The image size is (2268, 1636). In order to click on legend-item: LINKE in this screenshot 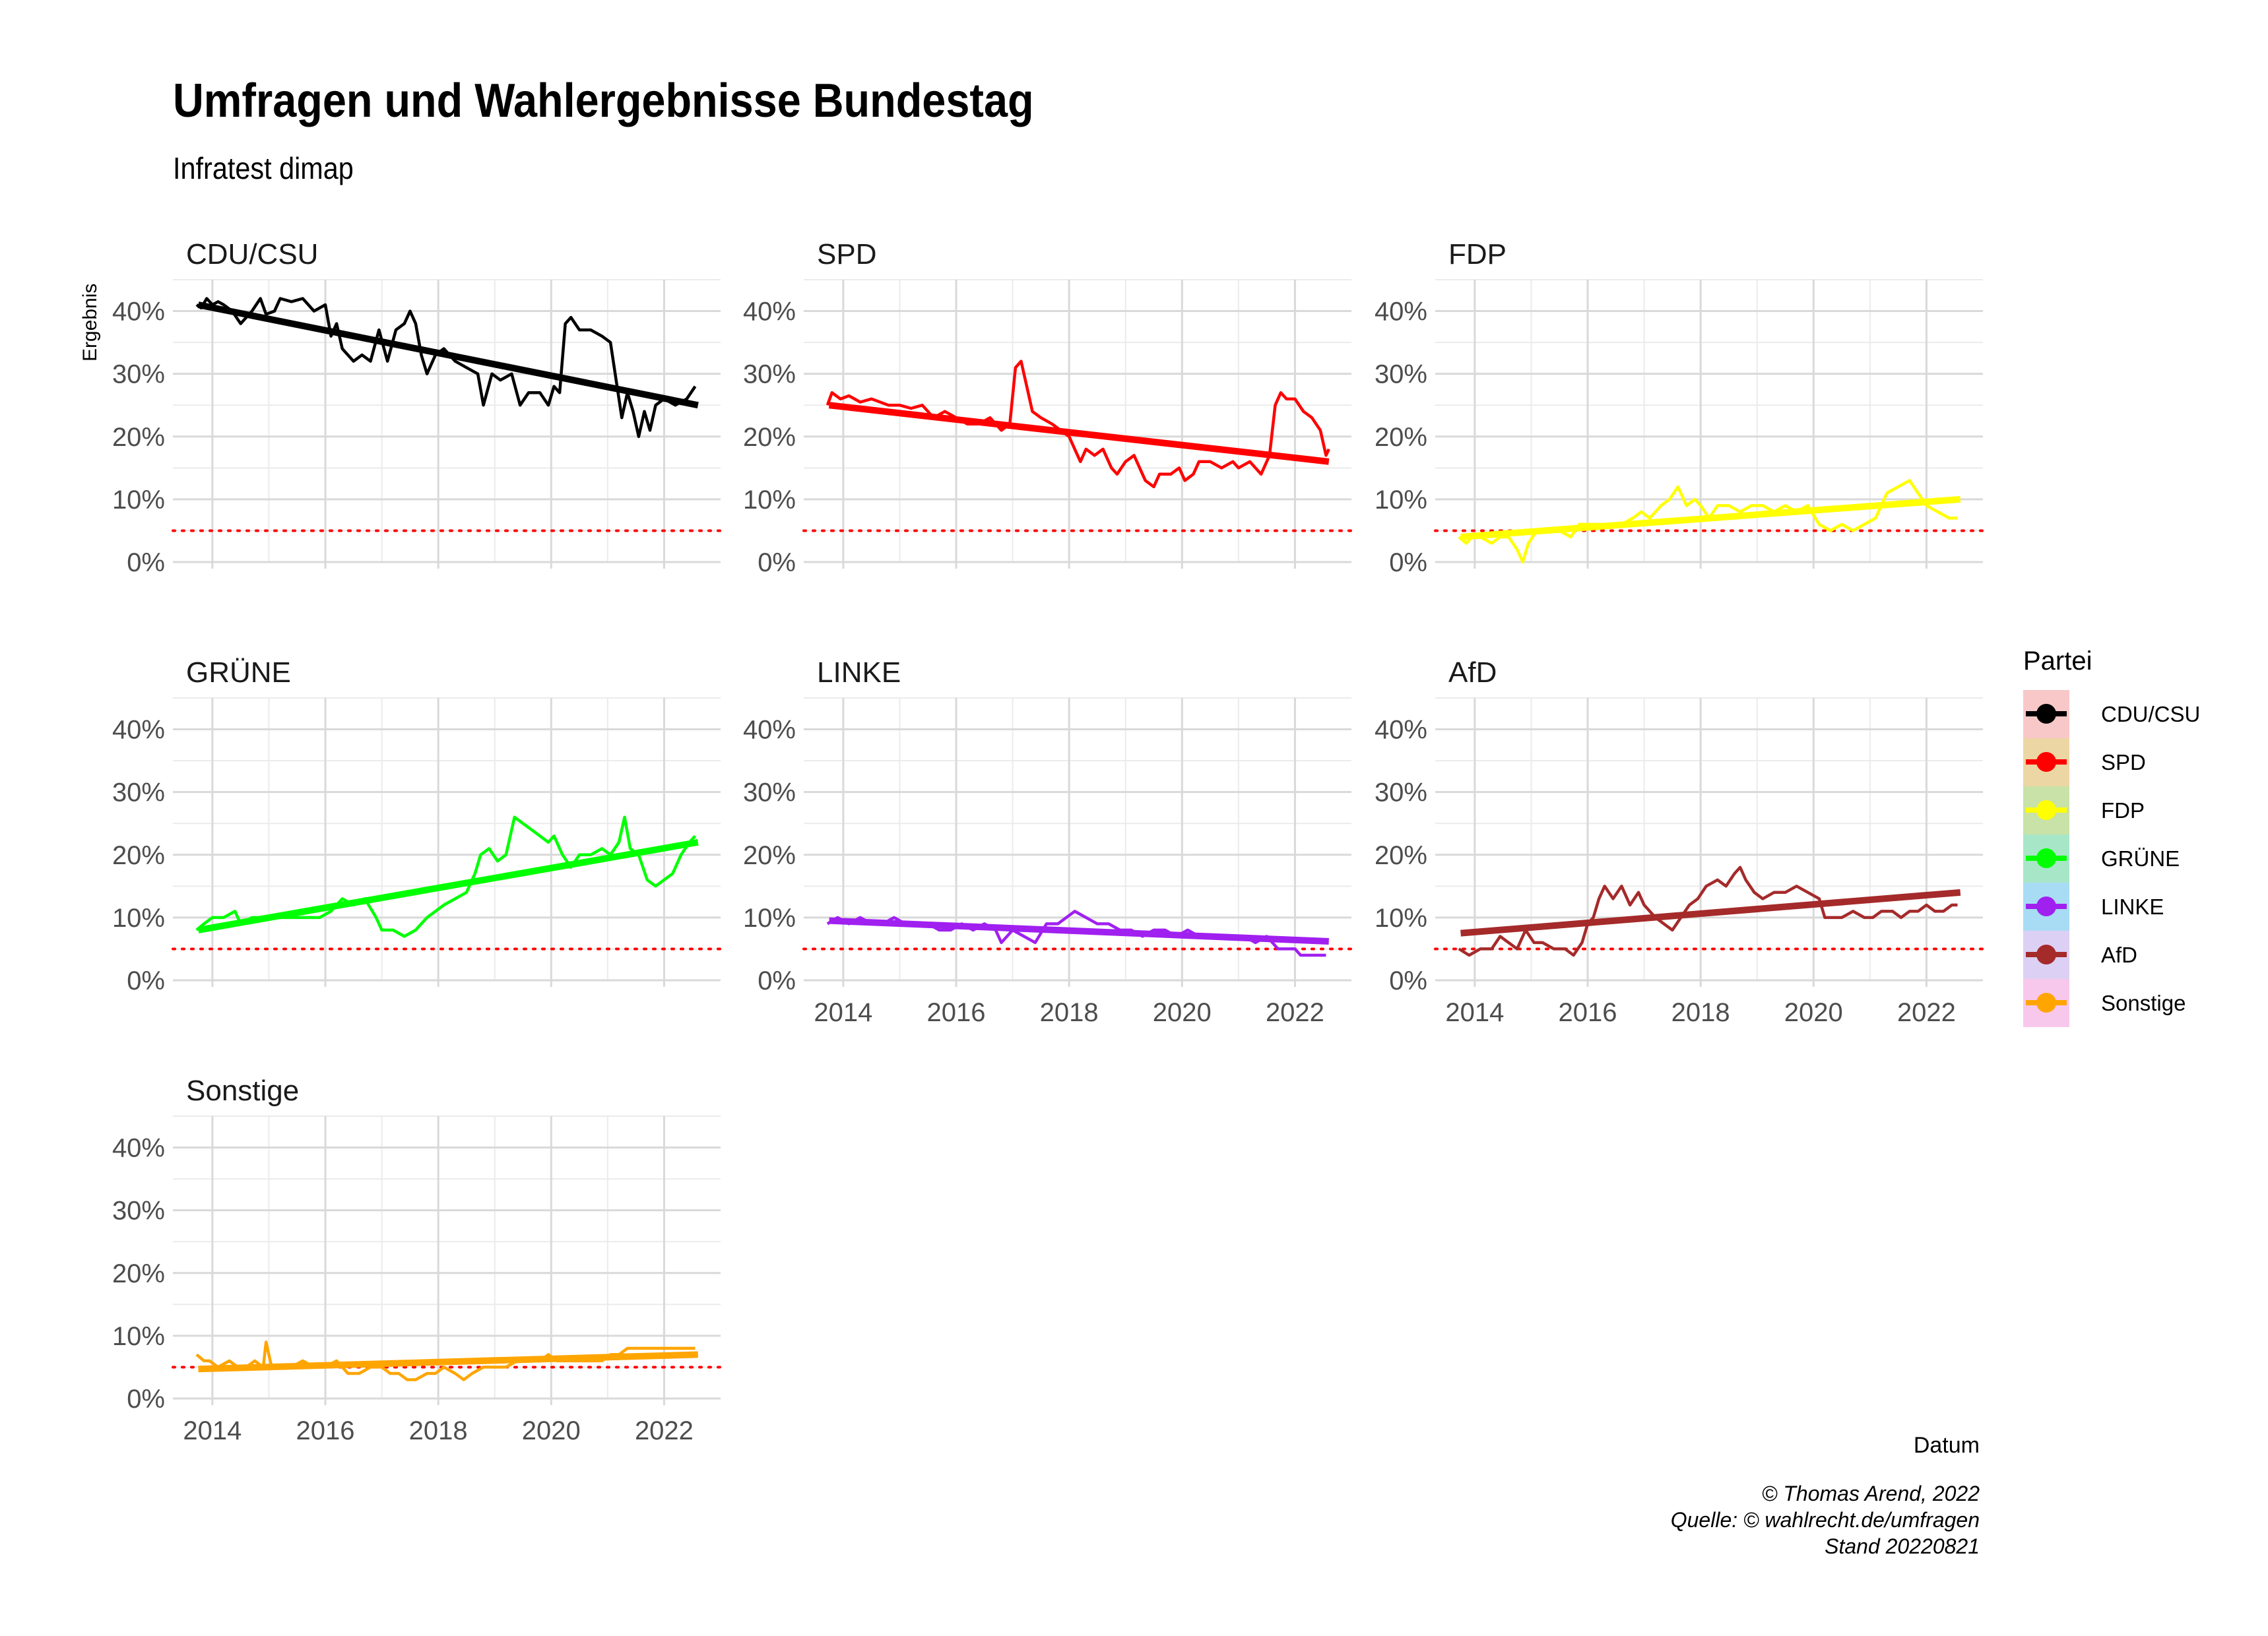, I will do `click(2122, 907)`.